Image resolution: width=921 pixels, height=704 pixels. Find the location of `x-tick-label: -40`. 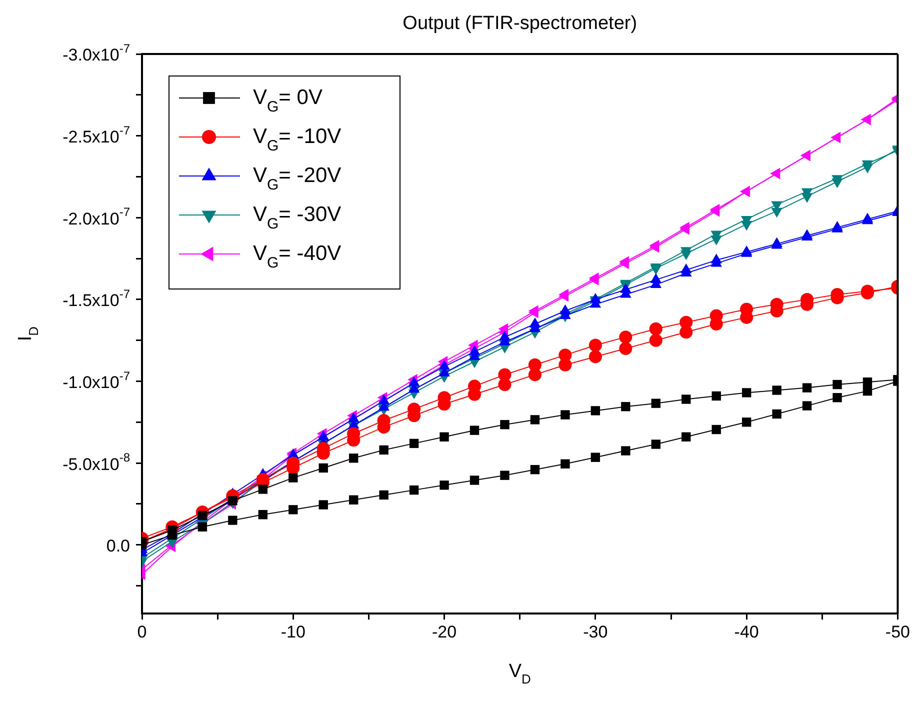

x-tick-label: -40 is located at coordinates (746, 632).